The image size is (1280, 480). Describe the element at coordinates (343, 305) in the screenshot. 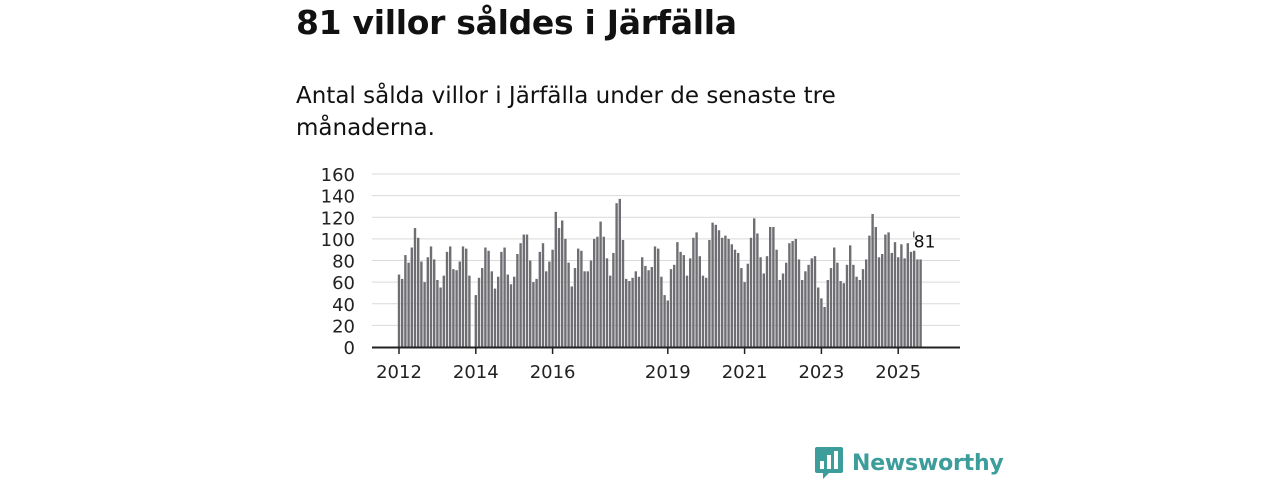

I see `y-tick-label: 40` at that location.